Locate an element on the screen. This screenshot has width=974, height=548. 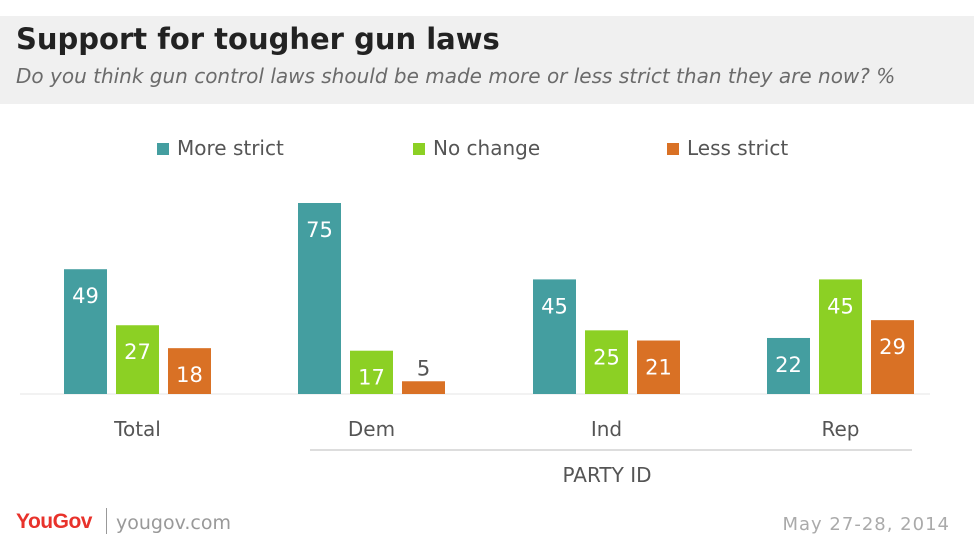
bar-total-less-strict is located at coordinates (189, 371).